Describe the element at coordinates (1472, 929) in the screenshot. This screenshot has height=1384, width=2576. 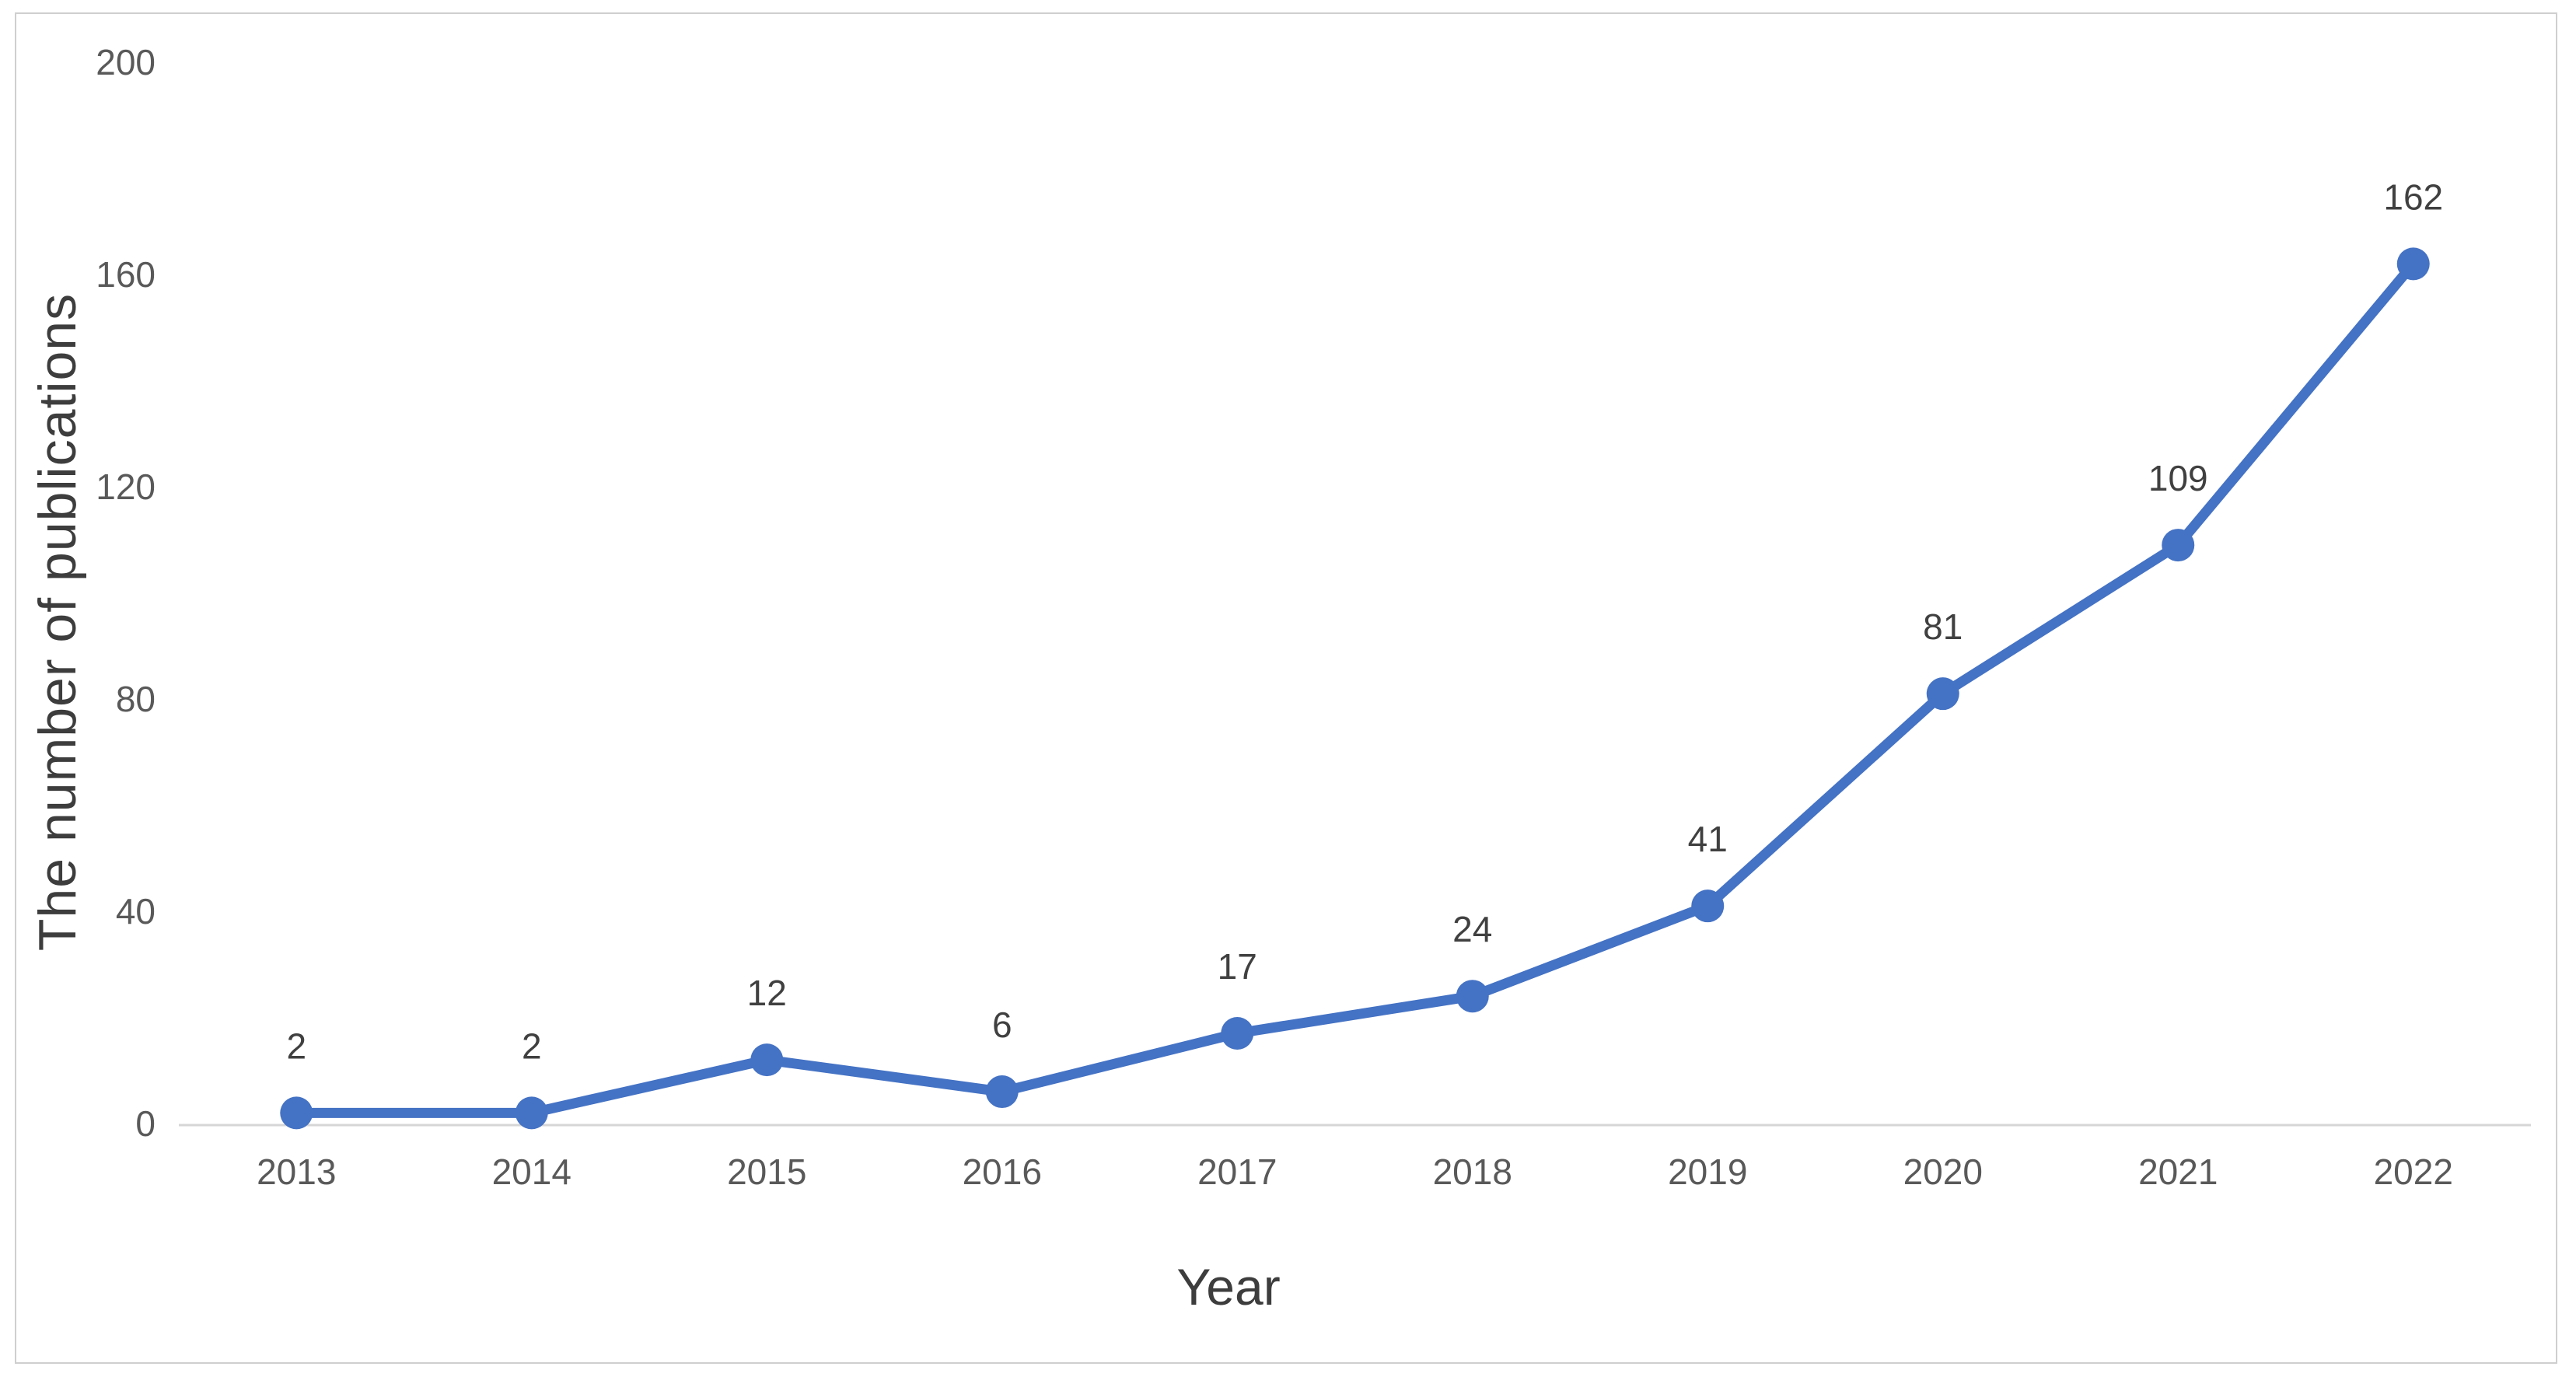
I see `data-label: 24` at that location.